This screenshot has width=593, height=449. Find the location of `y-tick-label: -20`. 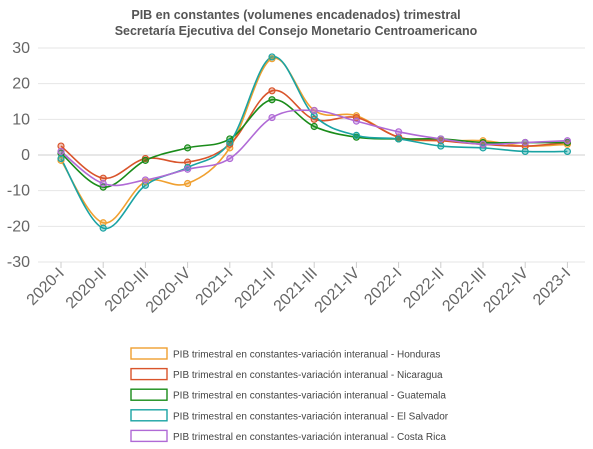

y-tick-label: -20 is located at coordinates (18, 226).